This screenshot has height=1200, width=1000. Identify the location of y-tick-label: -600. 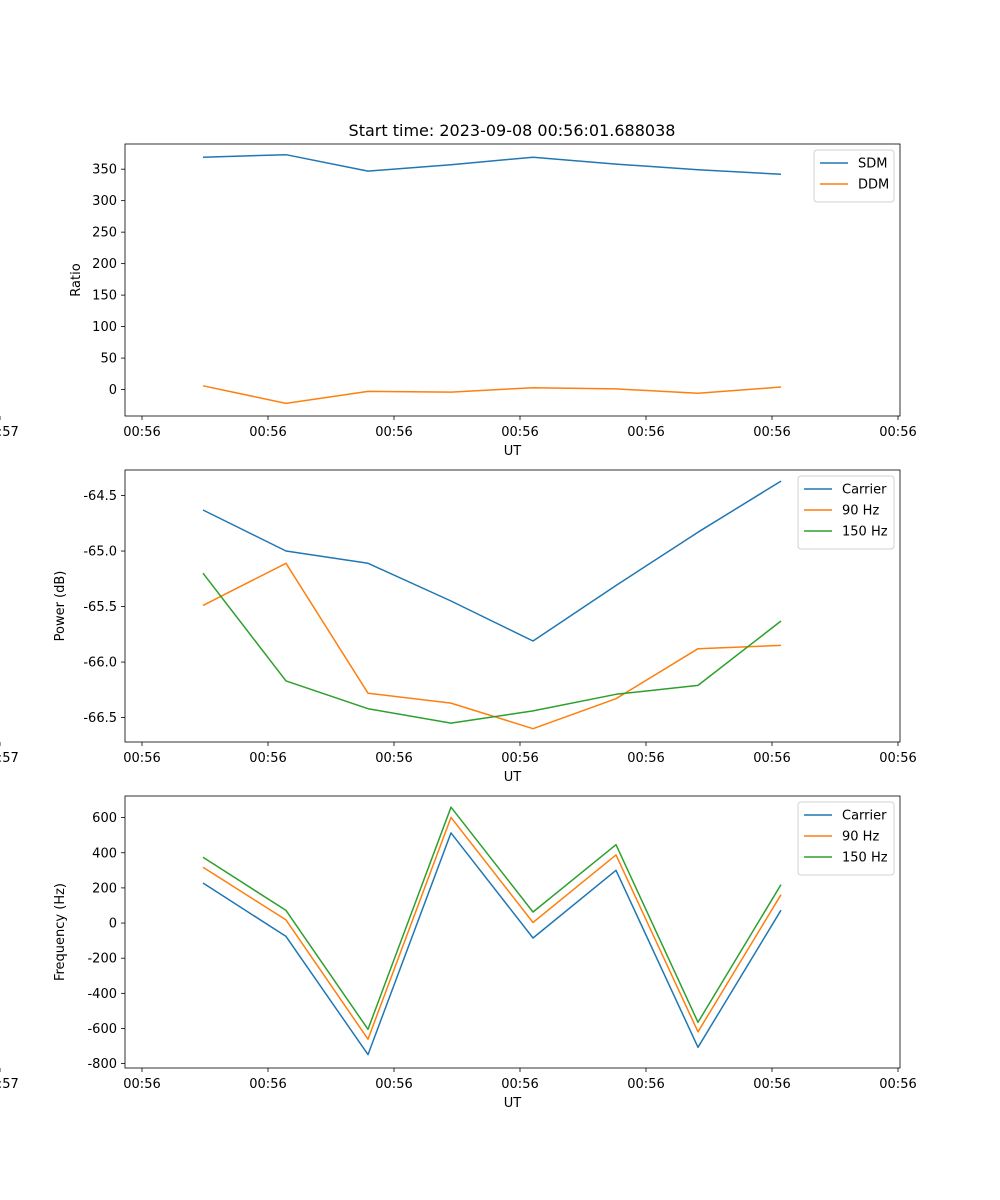
(102, 1029).